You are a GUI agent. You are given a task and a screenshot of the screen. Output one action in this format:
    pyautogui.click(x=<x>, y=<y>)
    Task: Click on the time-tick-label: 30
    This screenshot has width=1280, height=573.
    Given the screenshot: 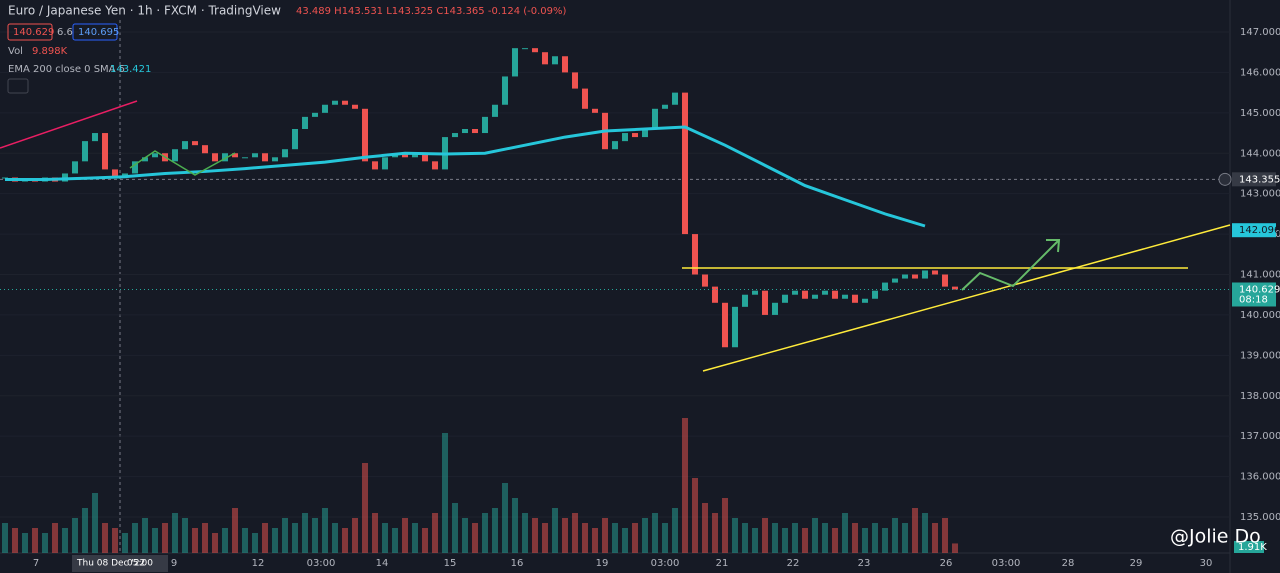 What is the action you would take?
    pyautogui.click(x=1206, y=563)
    